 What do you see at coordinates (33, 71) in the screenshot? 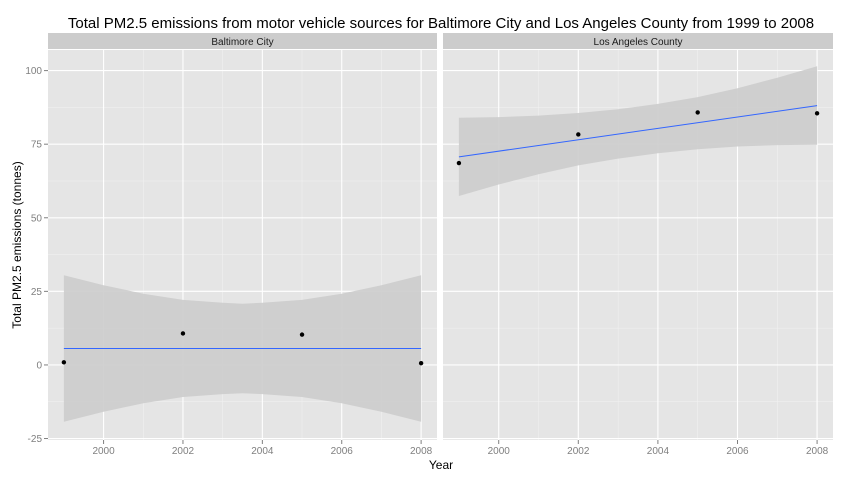
I see `y-tick-label: 100` at bounding box center [33, 71].